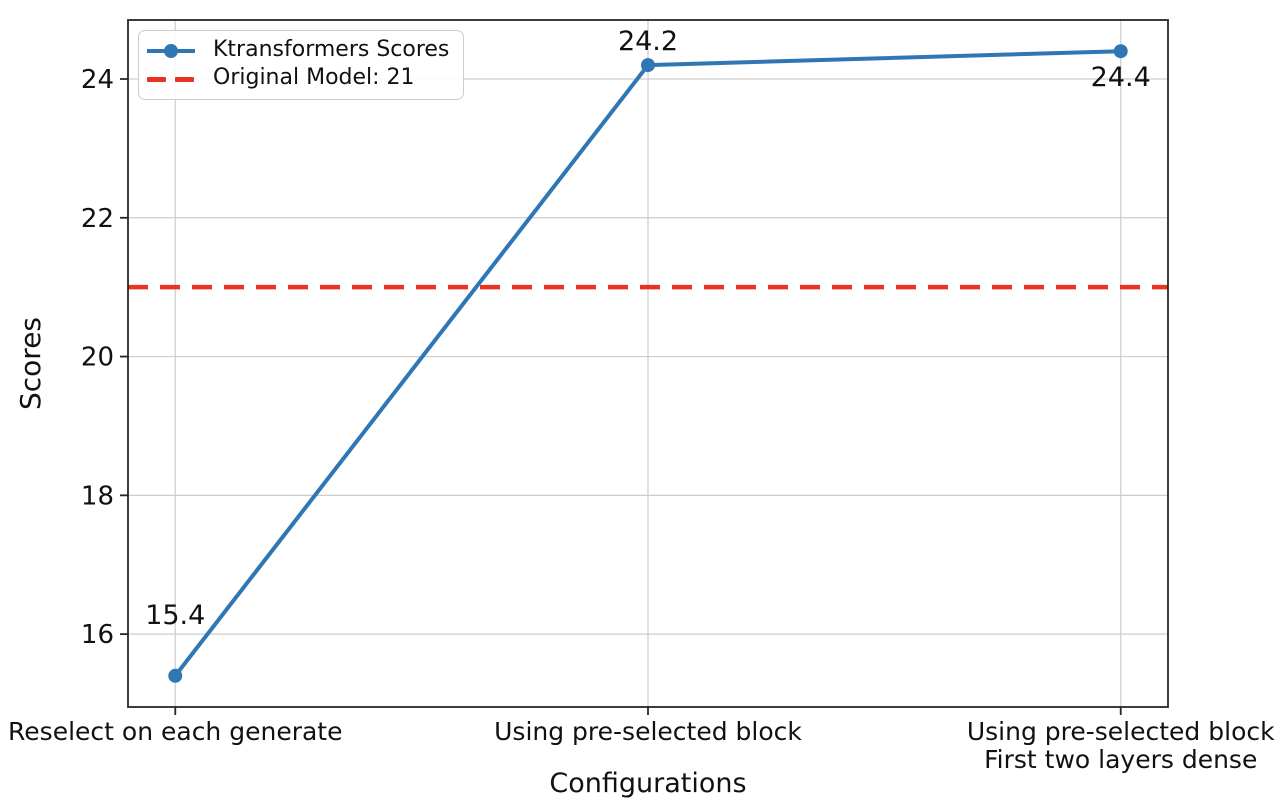 The width and height of the screenshot is (1280, 803). What do you see at coordinates (171, 79) in the screenshot?
I see `dashed-line-sample-icon` at bounding box center [171, 79].